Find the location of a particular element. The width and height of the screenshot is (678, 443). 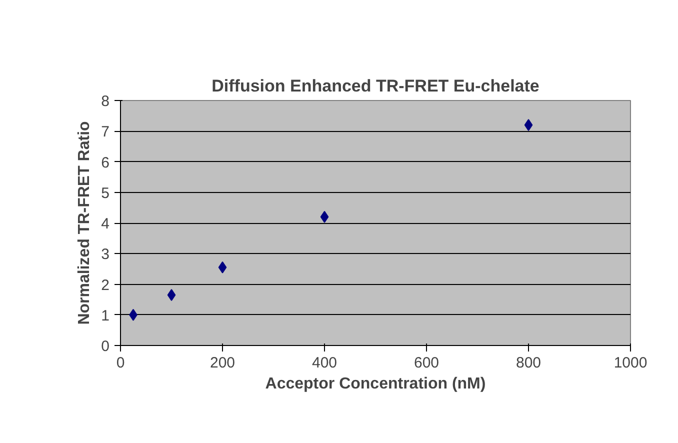

x-axis-title: Acceptor Concentration (nM) is located at coordinates (375, 384).